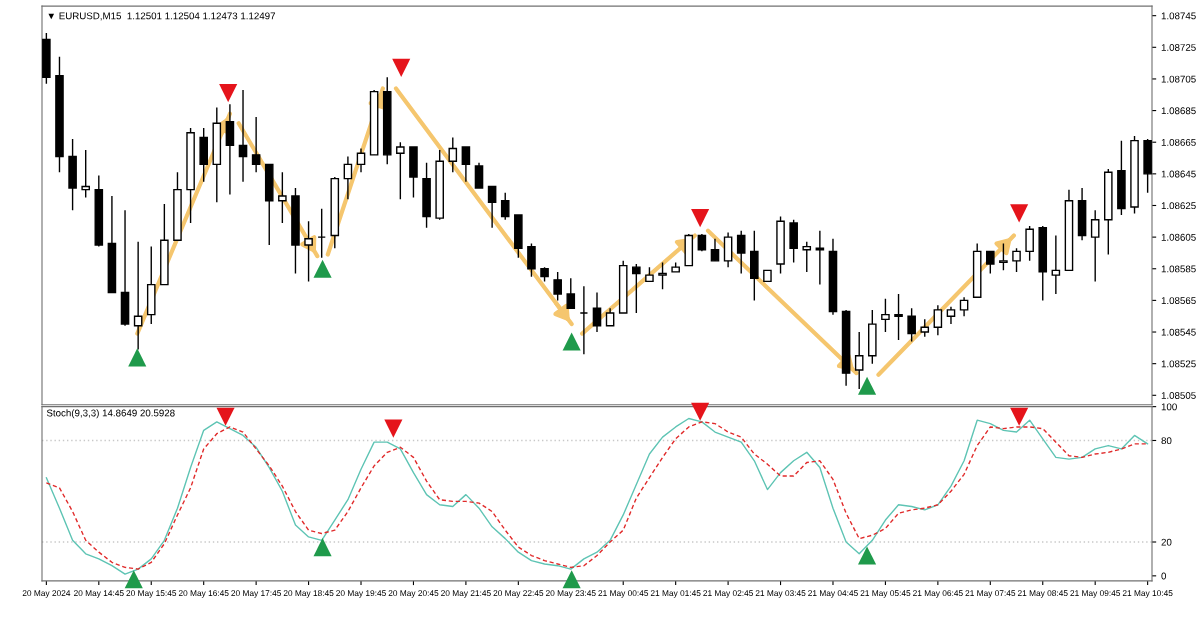 Image resolution: width=1200 pixels, height=618 pixels. What do you see at coordinates (1178, 111) in the screenshot?
I see `y-tick-label: 1.08685` at bounding box center [1178, 111].